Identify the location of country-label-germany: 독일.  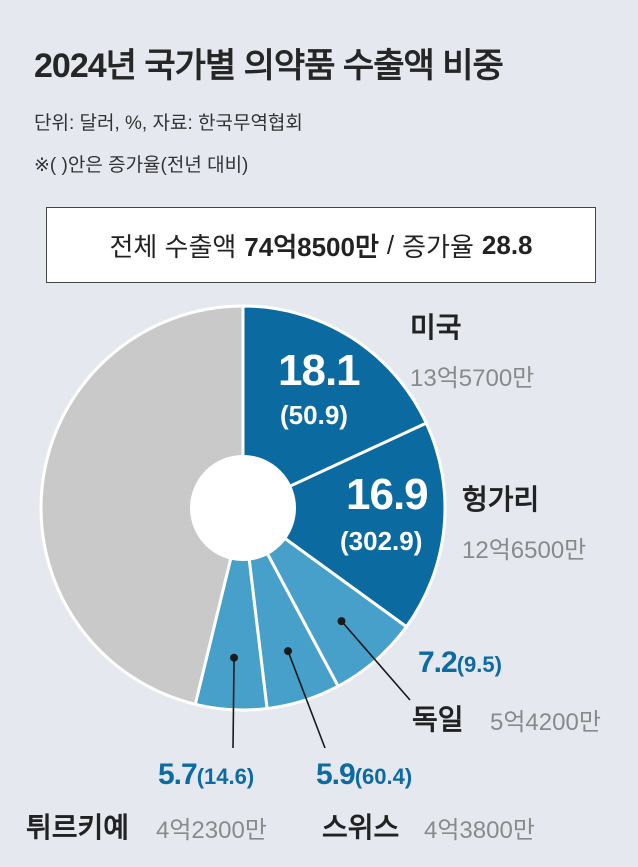
(438, 719).